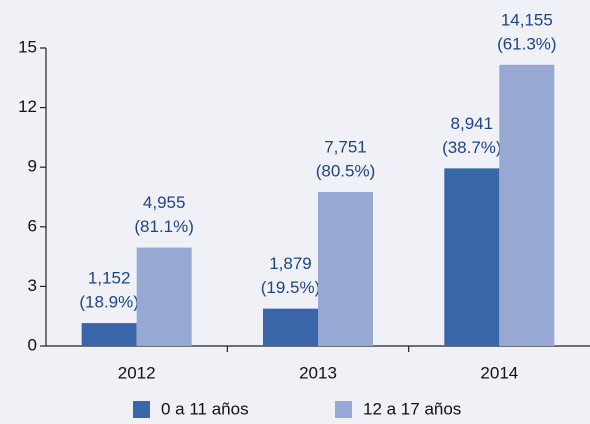  I want to click on y-tick-label: 6, so click(32, 225).